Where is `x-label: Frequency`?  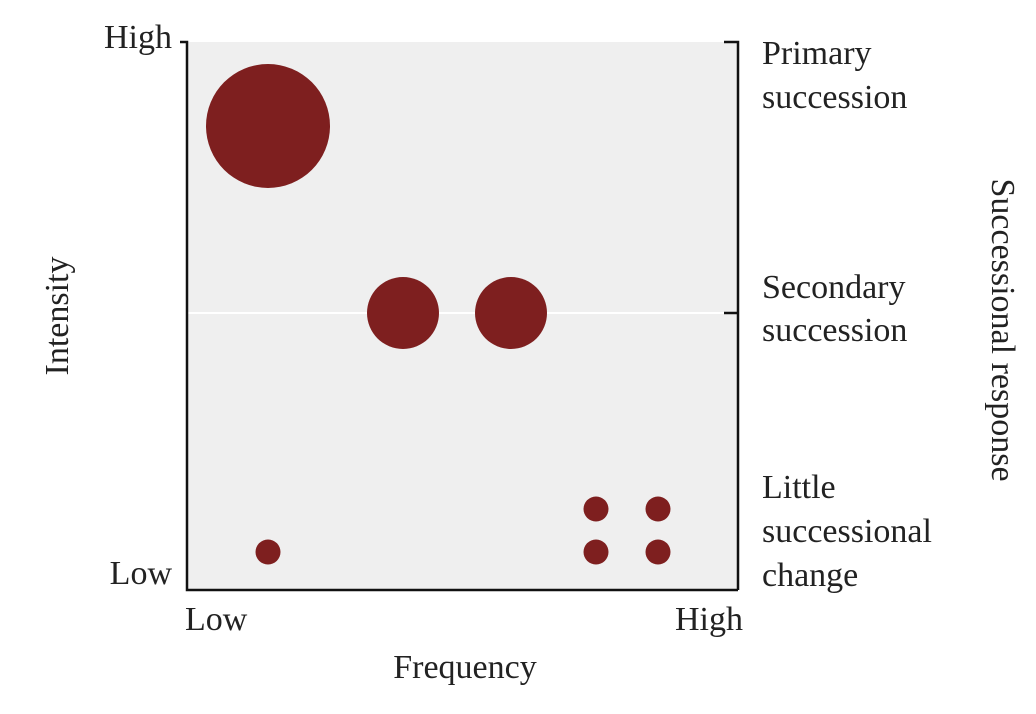
x-label: Frequency is located at coordinates (465, 667).